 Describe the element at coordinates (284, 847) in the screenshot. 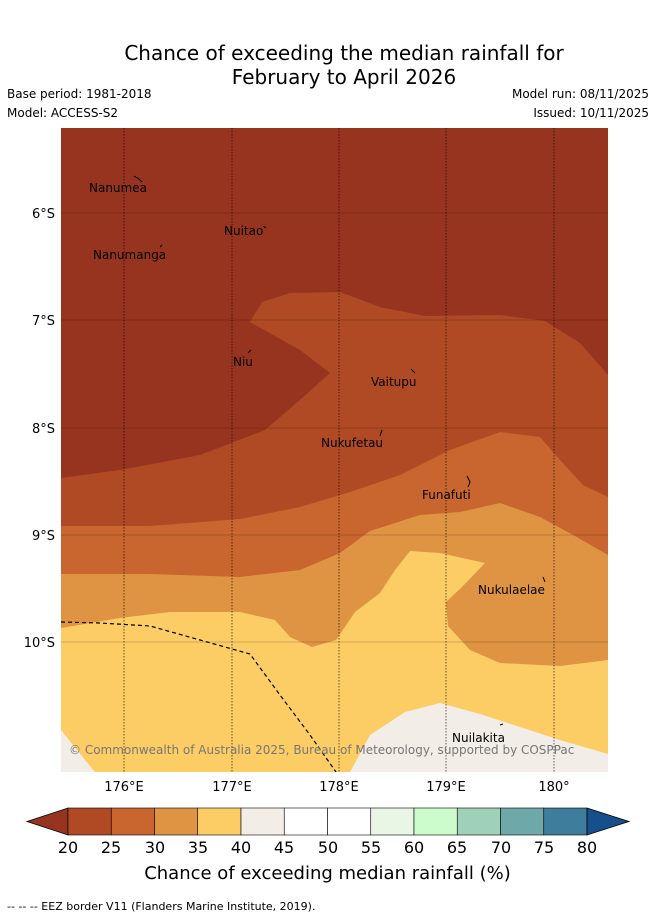

I see `colorbar-tick-label: 45` at that location.